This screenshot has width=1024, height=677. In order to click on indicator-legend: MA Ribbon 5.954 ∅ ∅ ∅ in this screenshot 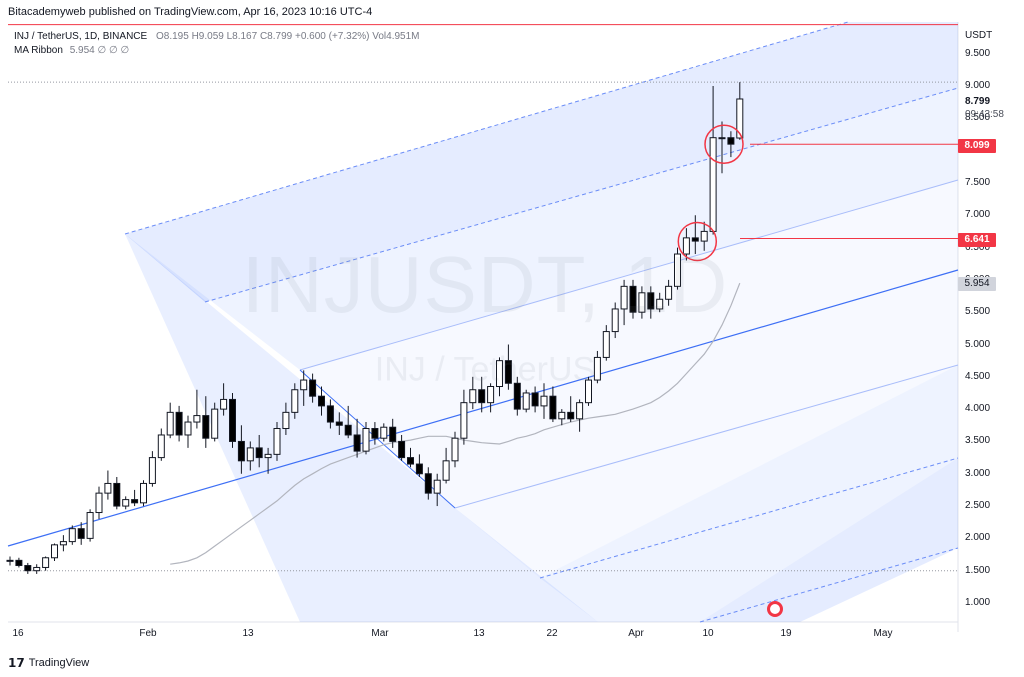, I will do `click(71, 50)`.